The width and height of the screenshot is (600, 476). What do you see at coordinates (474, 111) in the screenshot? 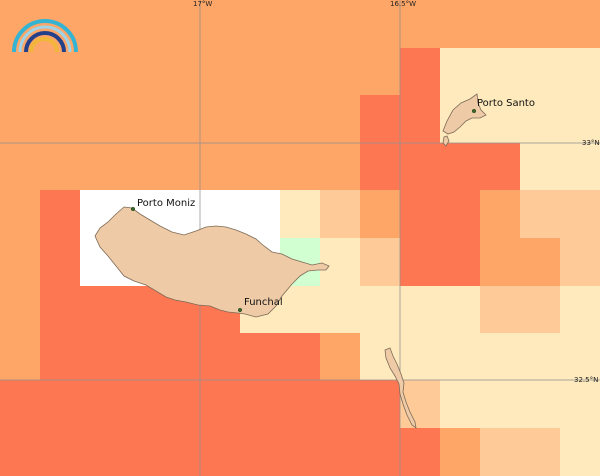
I see `porto-santo-marker` at bounding box center [474, 111].